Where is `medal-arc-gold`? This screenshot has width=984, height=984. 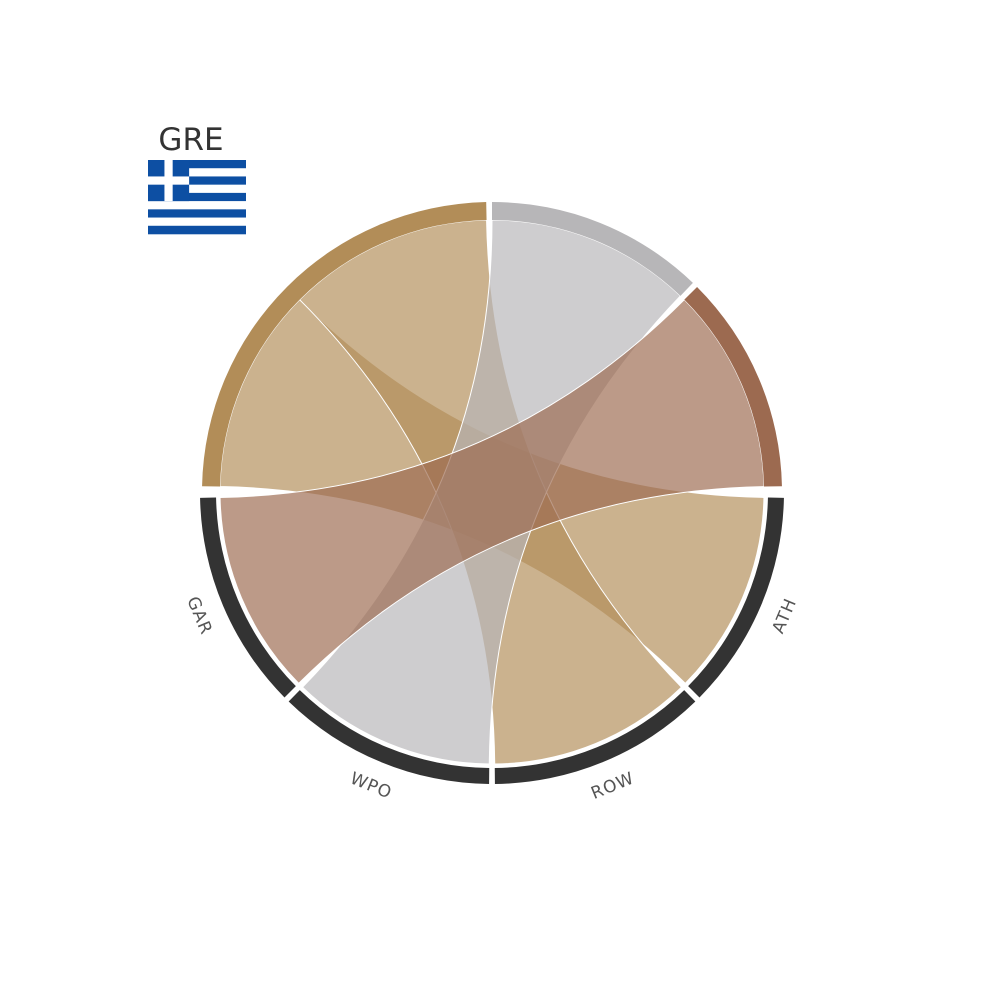 medal-arc-gold is located at coordinates (344, 344).